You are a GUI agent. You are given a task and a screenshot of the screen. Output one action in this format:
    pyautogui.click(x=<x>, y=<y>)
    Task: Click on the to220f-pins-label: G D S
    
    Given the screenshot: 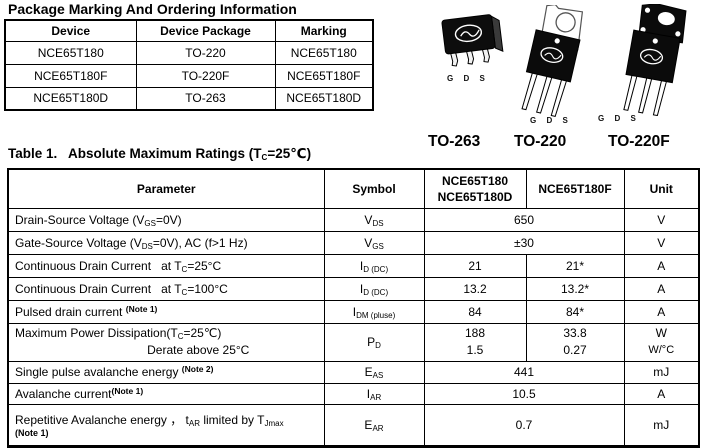 What is the action you would take?
    pyautogui.click(x=619, y=118)
    